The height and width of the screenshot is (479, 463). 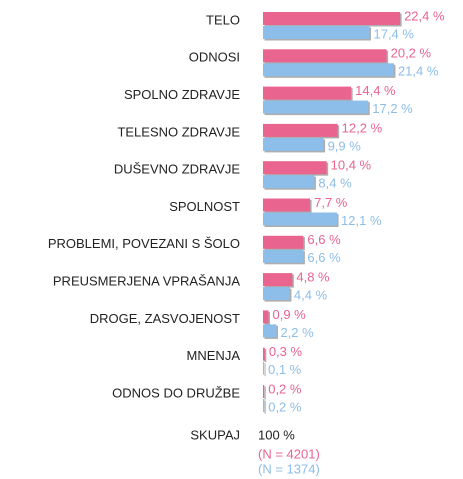 What do you see at coordinates (165, 318) in the screenshot?
I see `category-label: DROGE, ZASVOJENOST` at bounding box center [165, 318].